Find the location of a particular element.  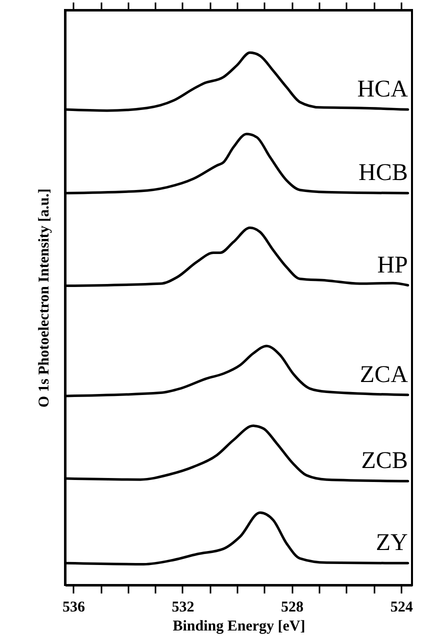

series-label: ZY is located at coordinates (392, 543).